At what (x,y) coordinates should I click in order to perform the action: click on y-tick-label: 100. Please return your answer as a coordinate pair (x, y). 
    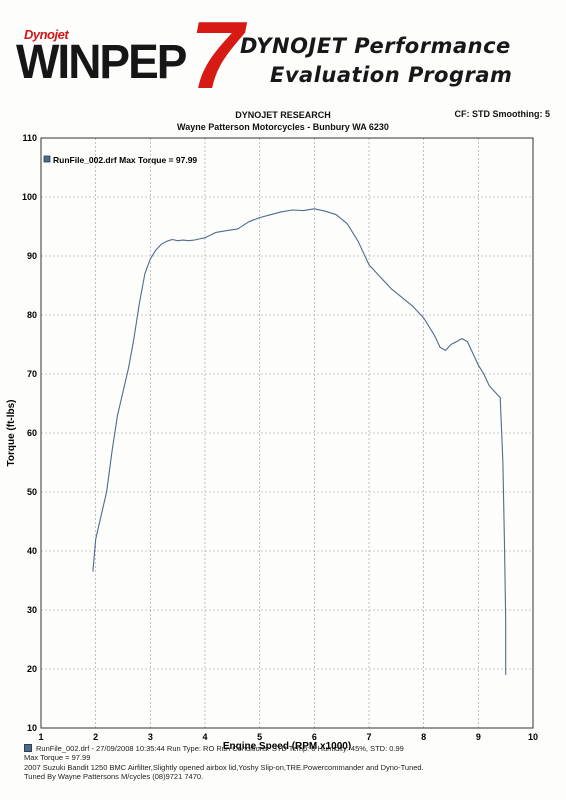
    Looking at the image, I should click on (29, 197).